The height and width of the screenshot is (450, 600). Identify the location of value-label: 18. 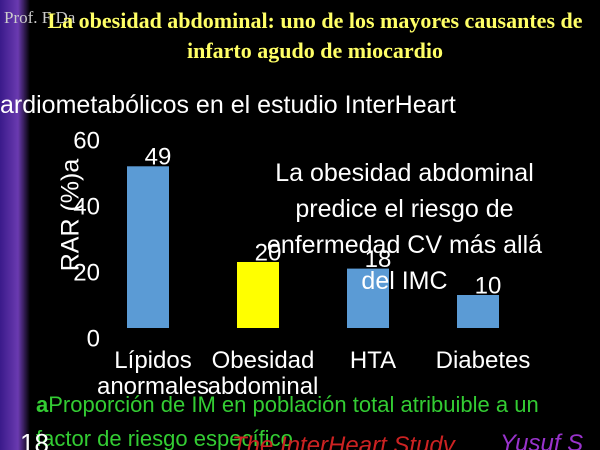
(378, 259).